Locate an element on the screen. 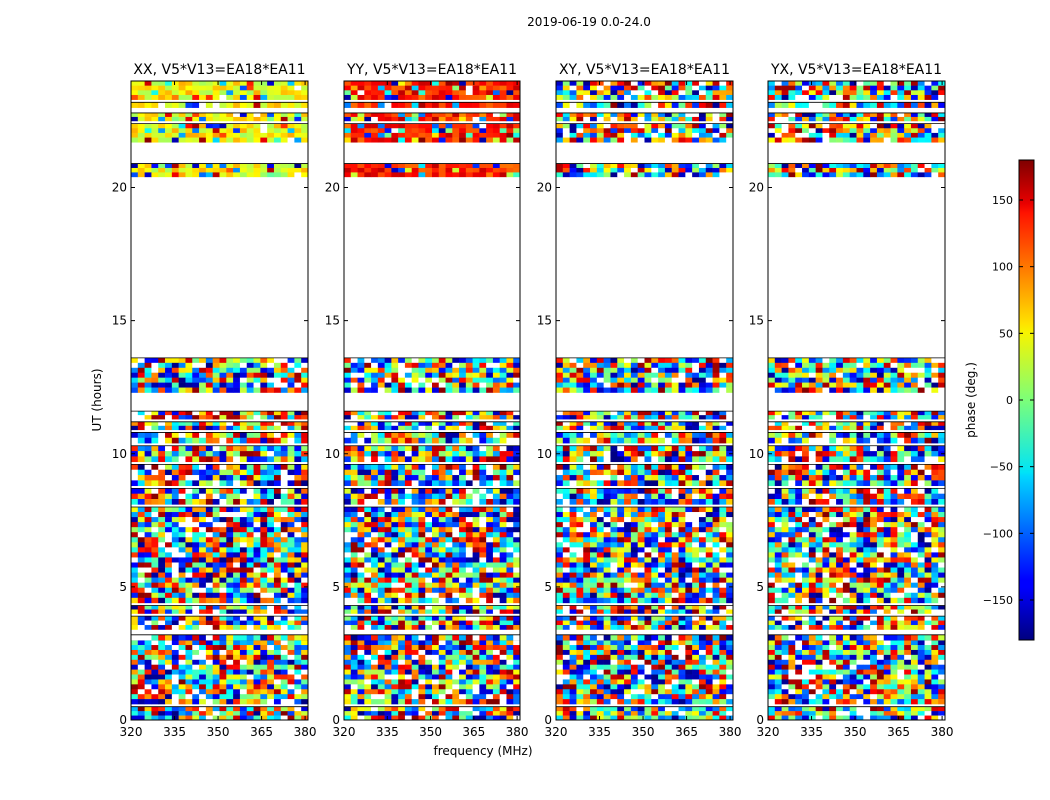 This screenshot has height=800, width=1050. x-tick-label: 380 is located at coordinates (517, 732).